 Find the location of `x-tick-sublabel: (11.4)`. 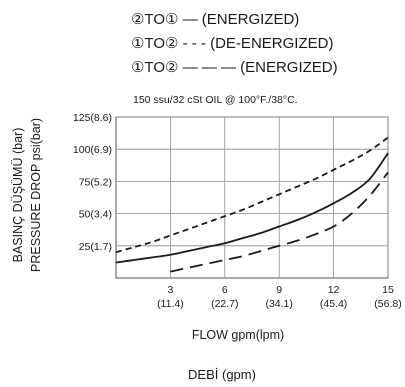

x-tick-sublabel: (11.4) is located at coordinates (170, 304).